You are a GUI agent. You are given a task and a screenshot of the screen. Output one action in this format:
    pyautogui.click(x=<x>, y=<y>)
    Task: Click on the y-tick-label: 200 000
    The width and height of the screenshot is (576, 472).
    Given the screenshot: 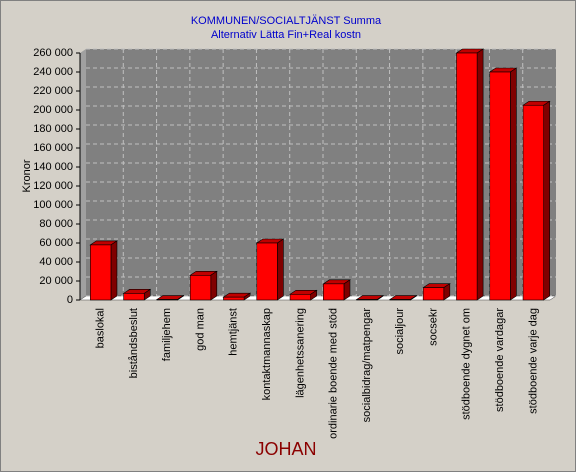 What is the action you would take?
    pyautogui.click(x=53, y=110)
    